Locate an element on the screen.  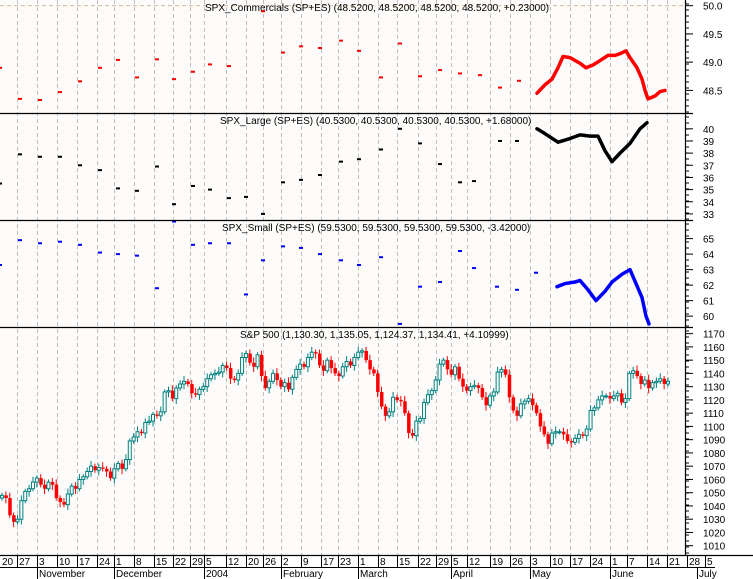
x-day-label: 17 is located at coordinates (329, 562).